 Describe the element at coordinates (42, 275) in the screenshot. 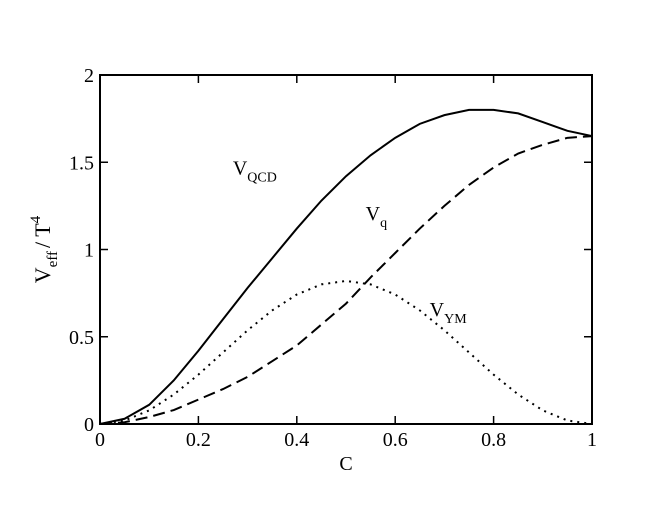

I see `ylabel-base: V` at that location.